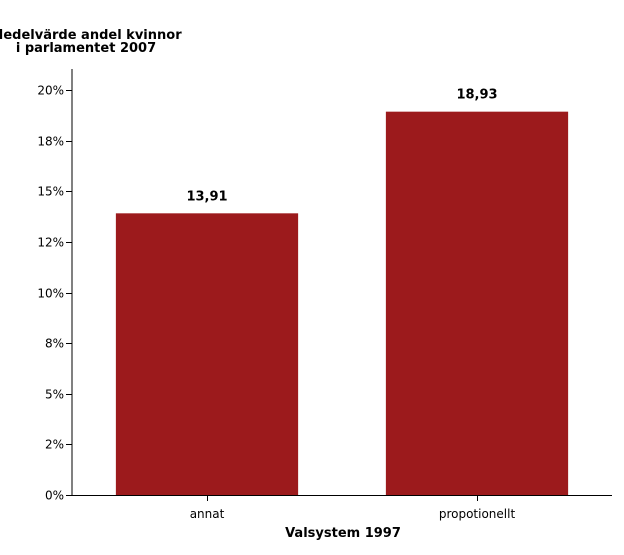  Describe the element at coordinates (91, 35) in the screenshot. I see `y-axis-title-line-1: Medelvärde andel kvinnor` at that location.